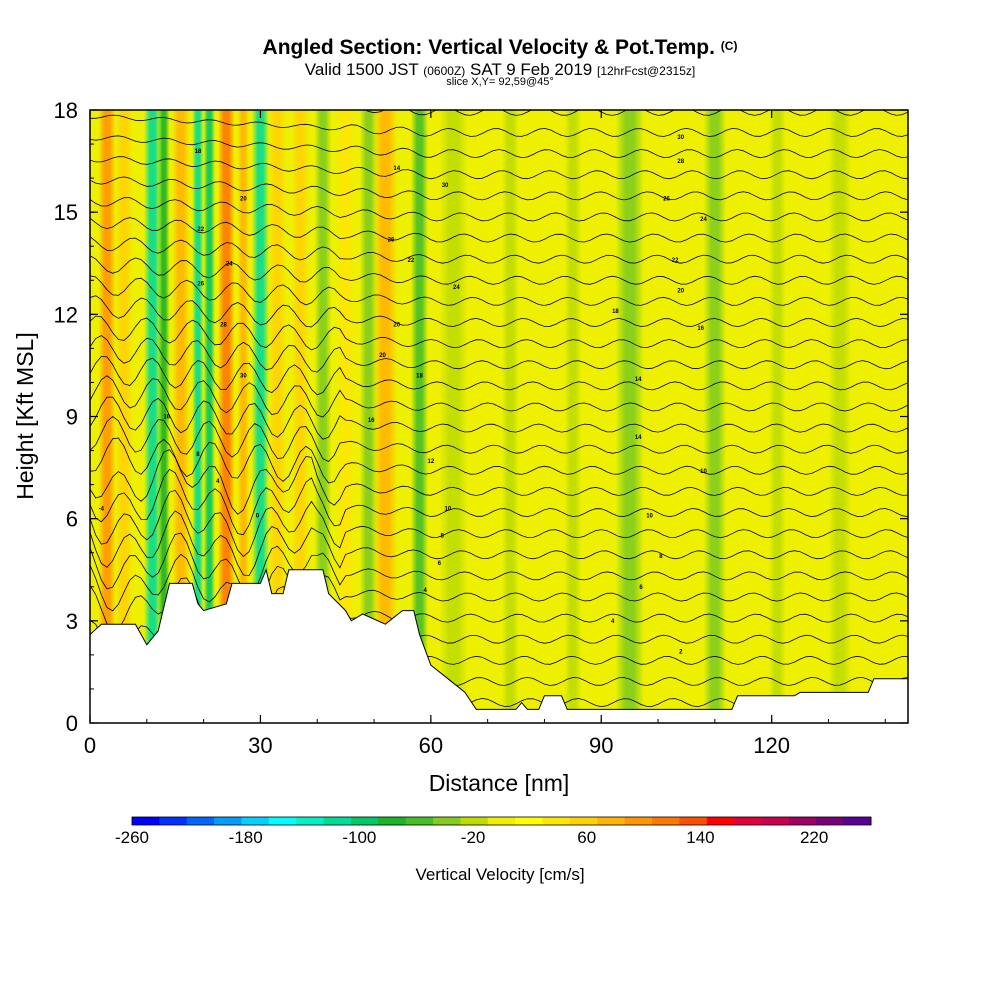  I want to click on y-tick-label: 3, so click(72, 621).